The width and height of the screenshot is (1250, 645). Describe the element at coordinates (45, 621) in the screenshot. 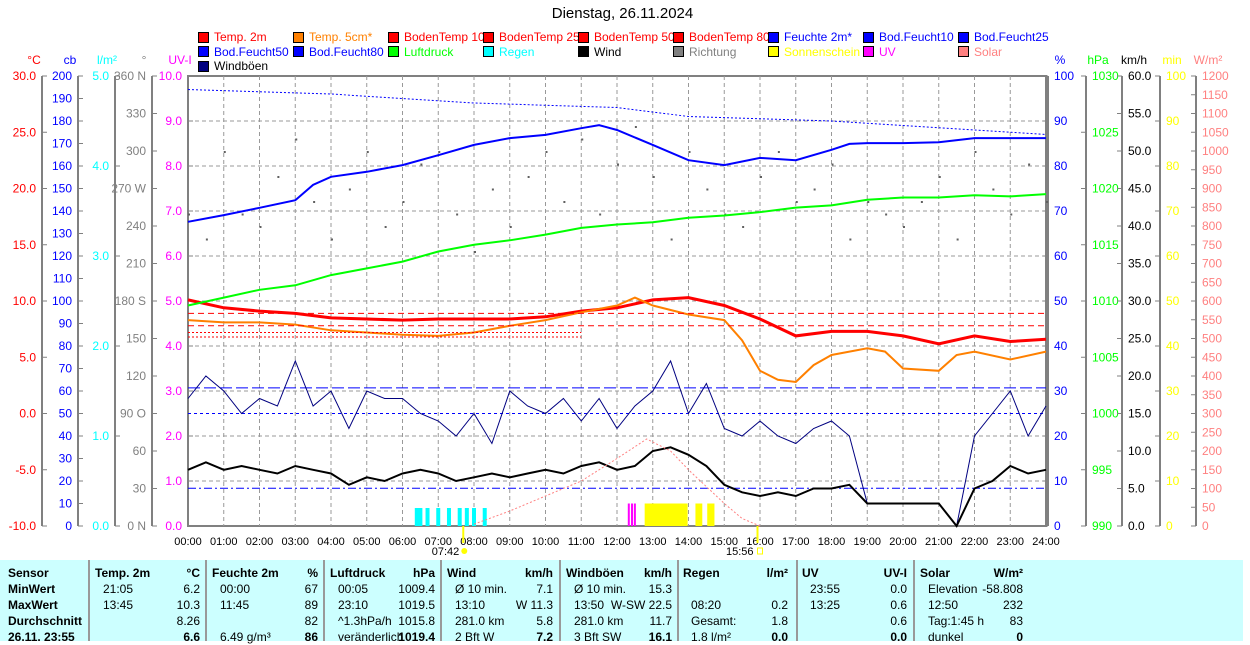

I see `table-cell: Durchschnitt` at that location.